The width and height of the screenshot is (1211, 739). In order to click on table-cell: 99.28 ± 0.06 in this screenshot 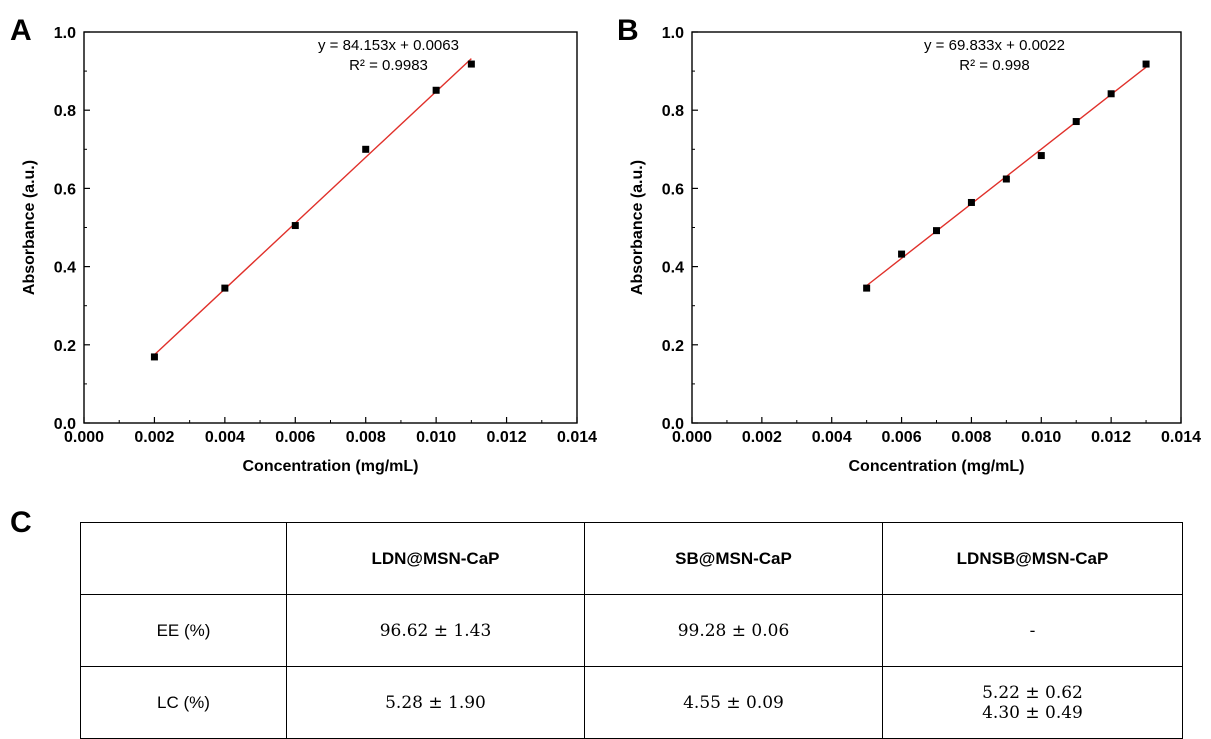, I will do `click(733, 630)`.